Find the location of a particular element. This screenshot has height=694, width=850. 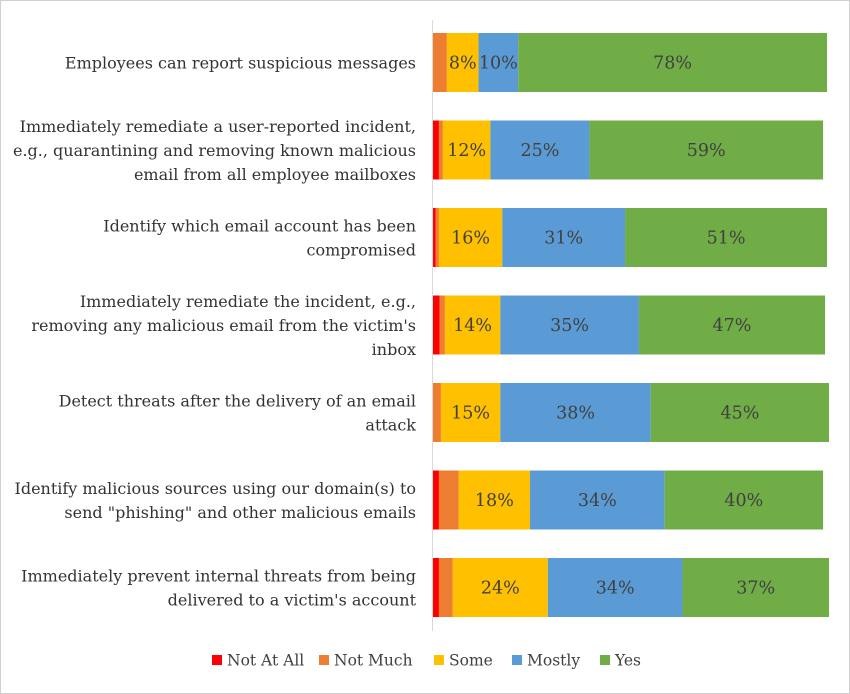

category-label-line: email from all employee mailboxes is located at coordinates (275, 174).